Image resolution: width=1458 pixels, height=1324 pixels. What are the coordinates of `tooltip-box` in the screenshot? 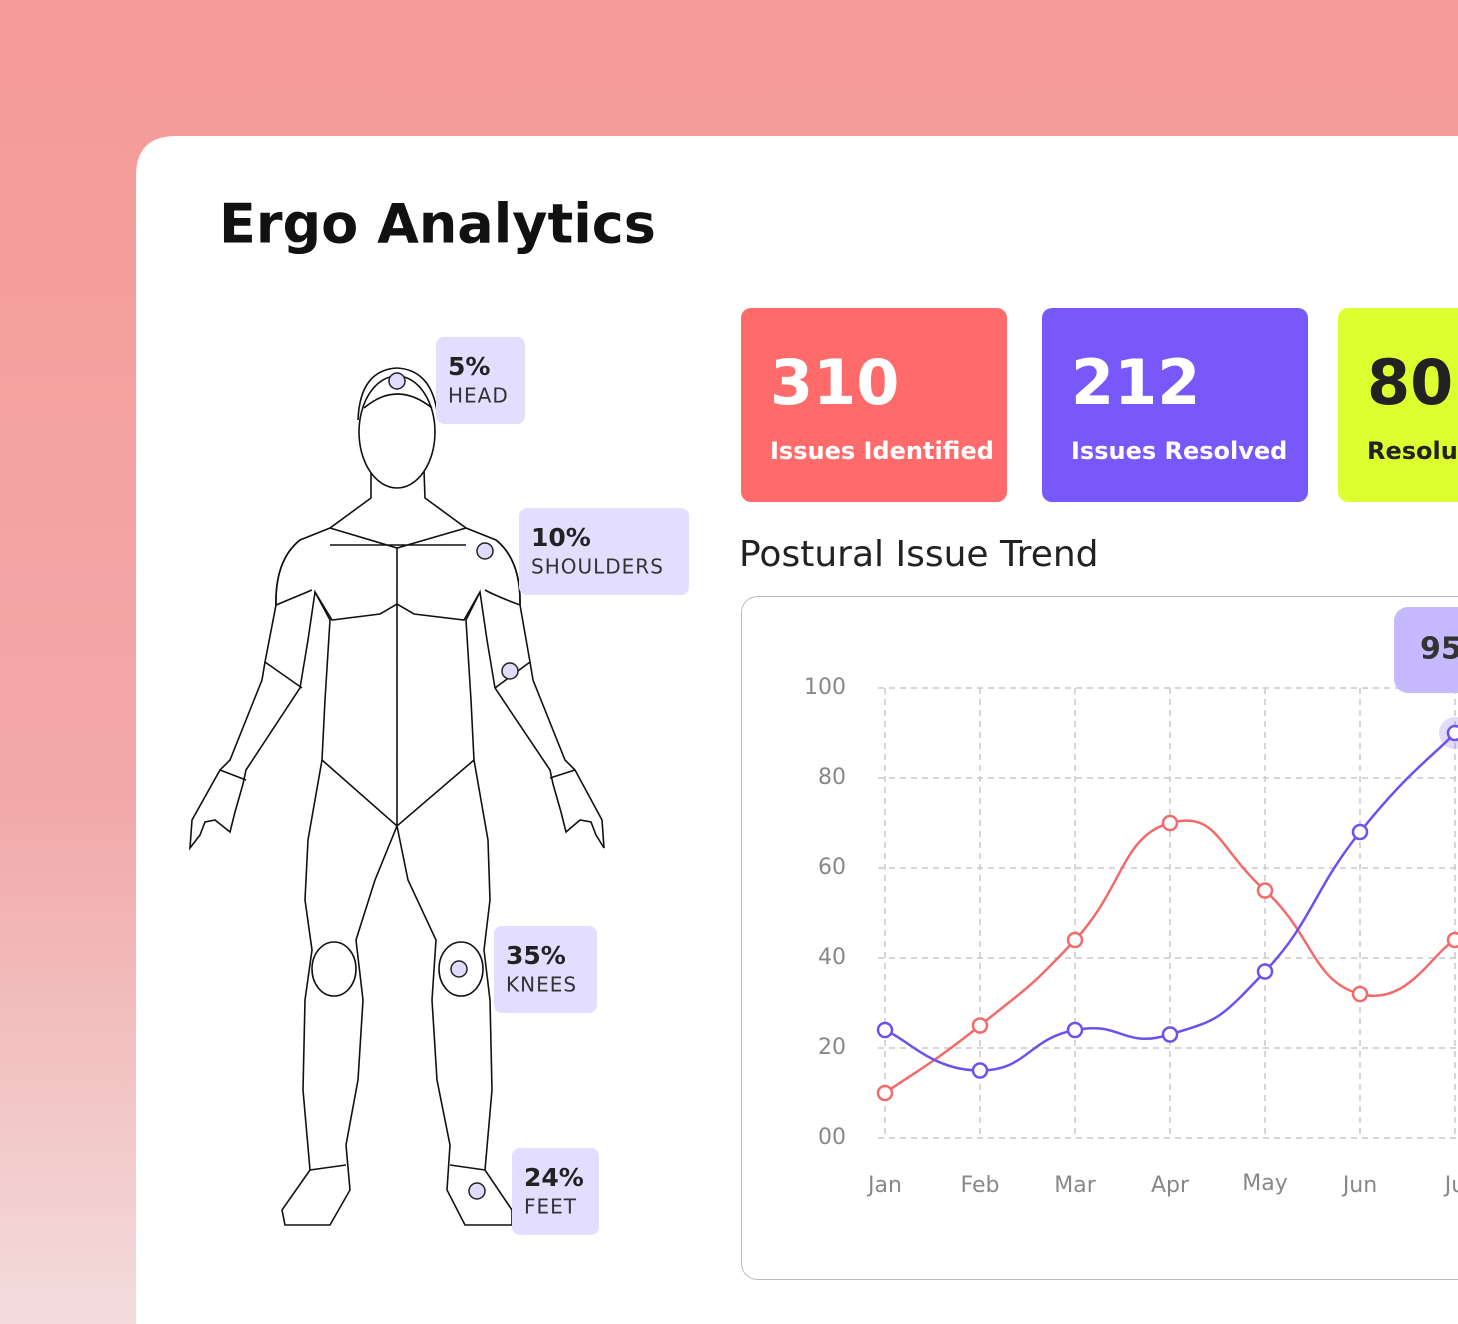 It's located at (1426, 650).